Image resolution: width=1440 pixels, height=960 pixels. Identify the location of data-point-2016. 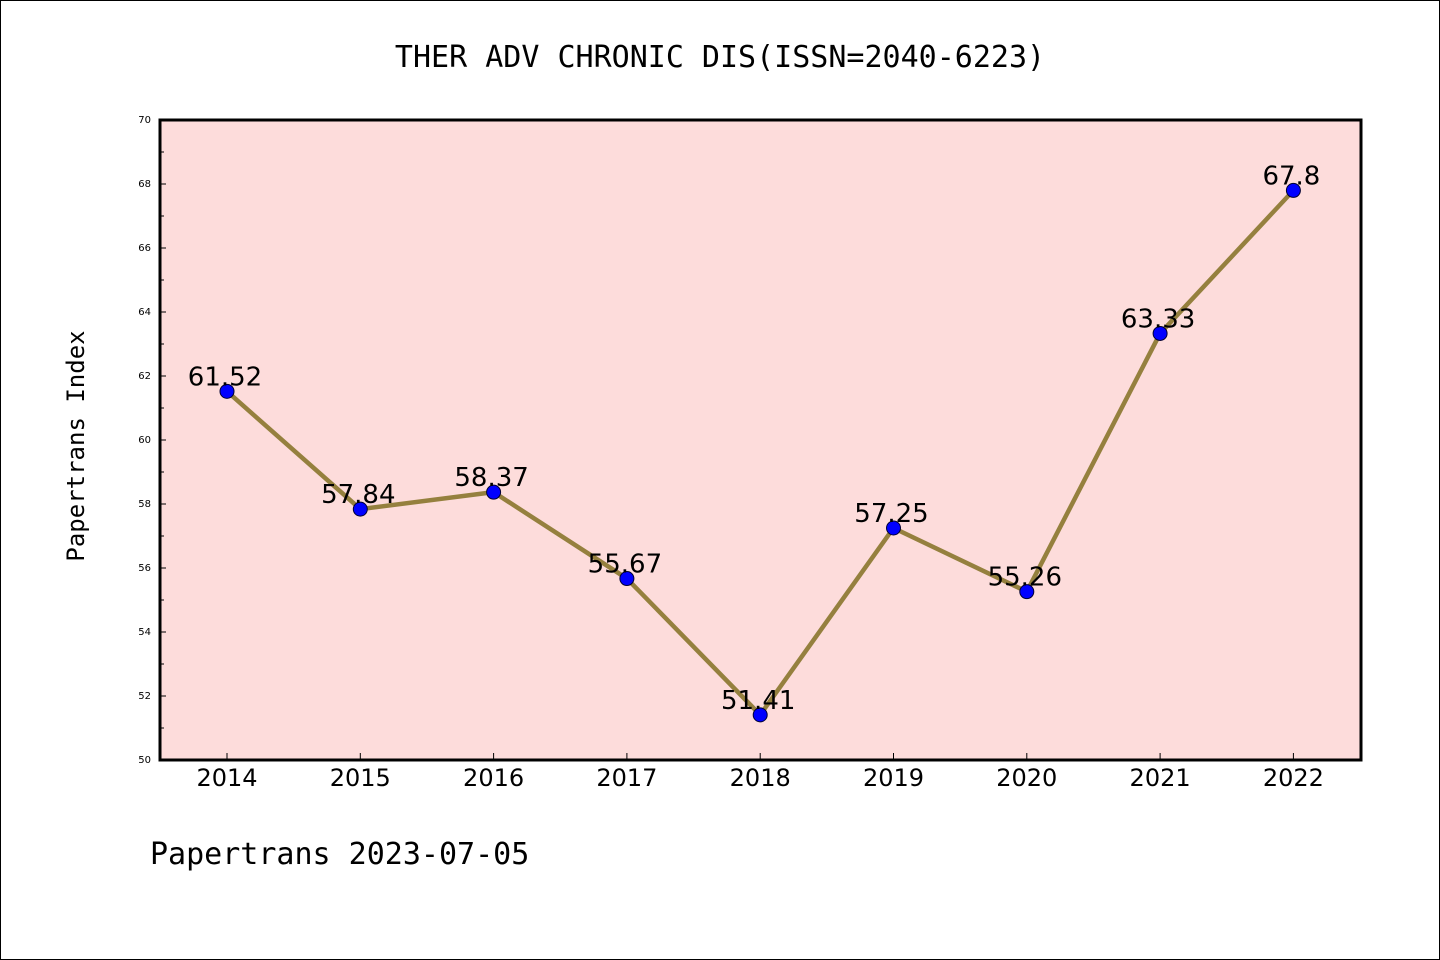
(494, 492).